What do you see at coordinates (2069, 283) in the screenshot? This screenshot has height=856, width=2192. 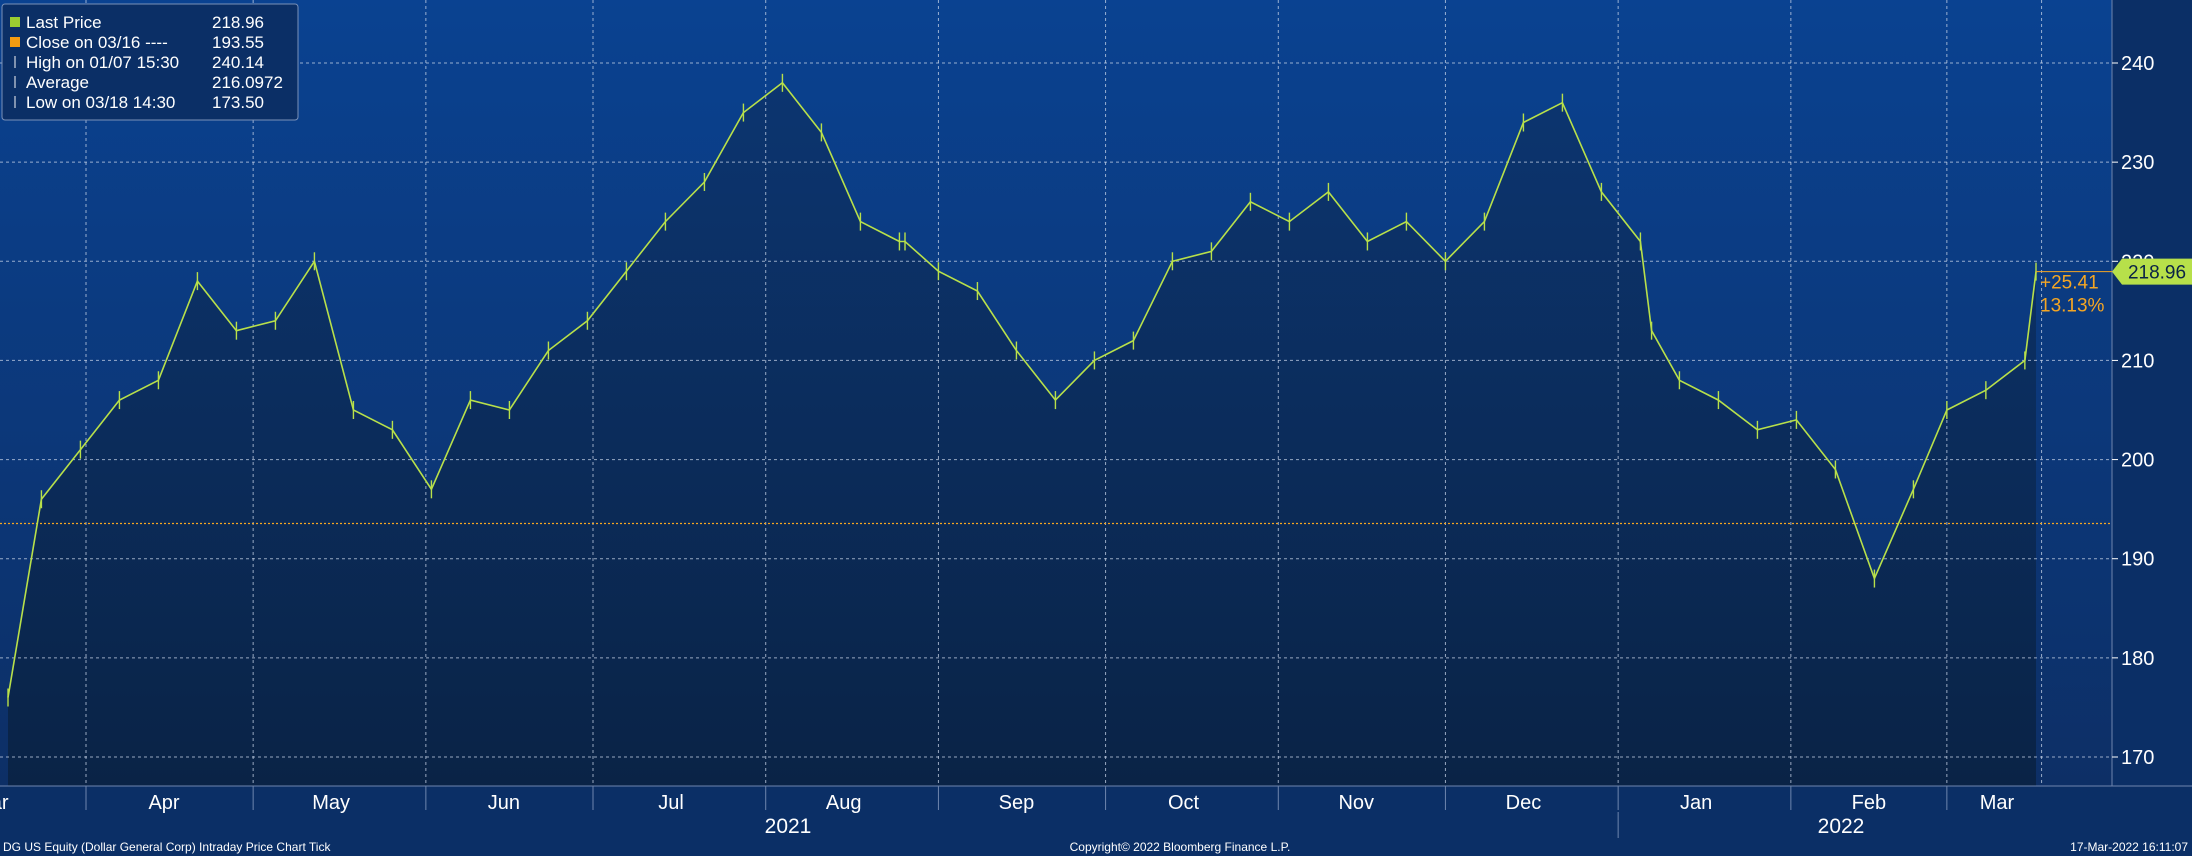 I see `change-absolute: +25.41` at bounding box center [2069, 283].